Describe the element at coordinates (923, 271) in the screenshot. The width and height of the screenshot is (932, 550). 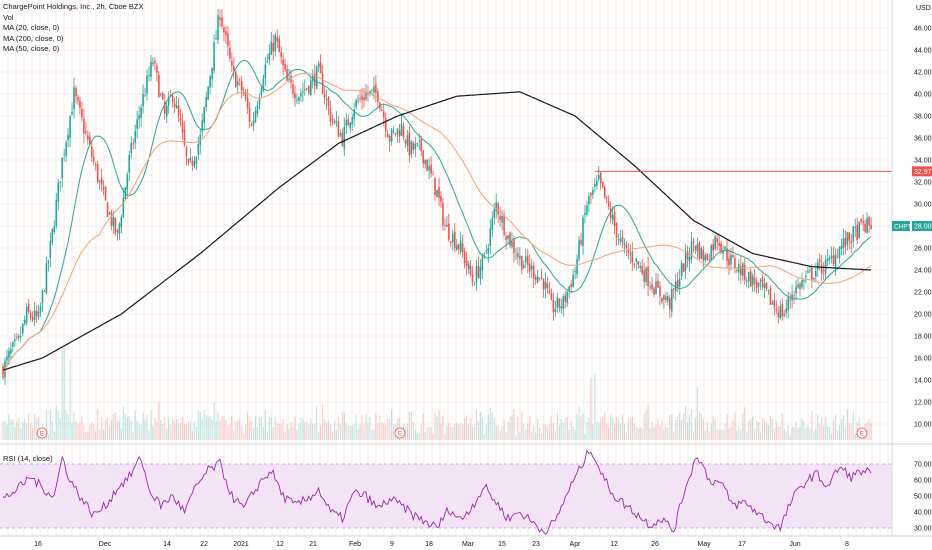
I see `y-tick-label: 24.00` at that location.